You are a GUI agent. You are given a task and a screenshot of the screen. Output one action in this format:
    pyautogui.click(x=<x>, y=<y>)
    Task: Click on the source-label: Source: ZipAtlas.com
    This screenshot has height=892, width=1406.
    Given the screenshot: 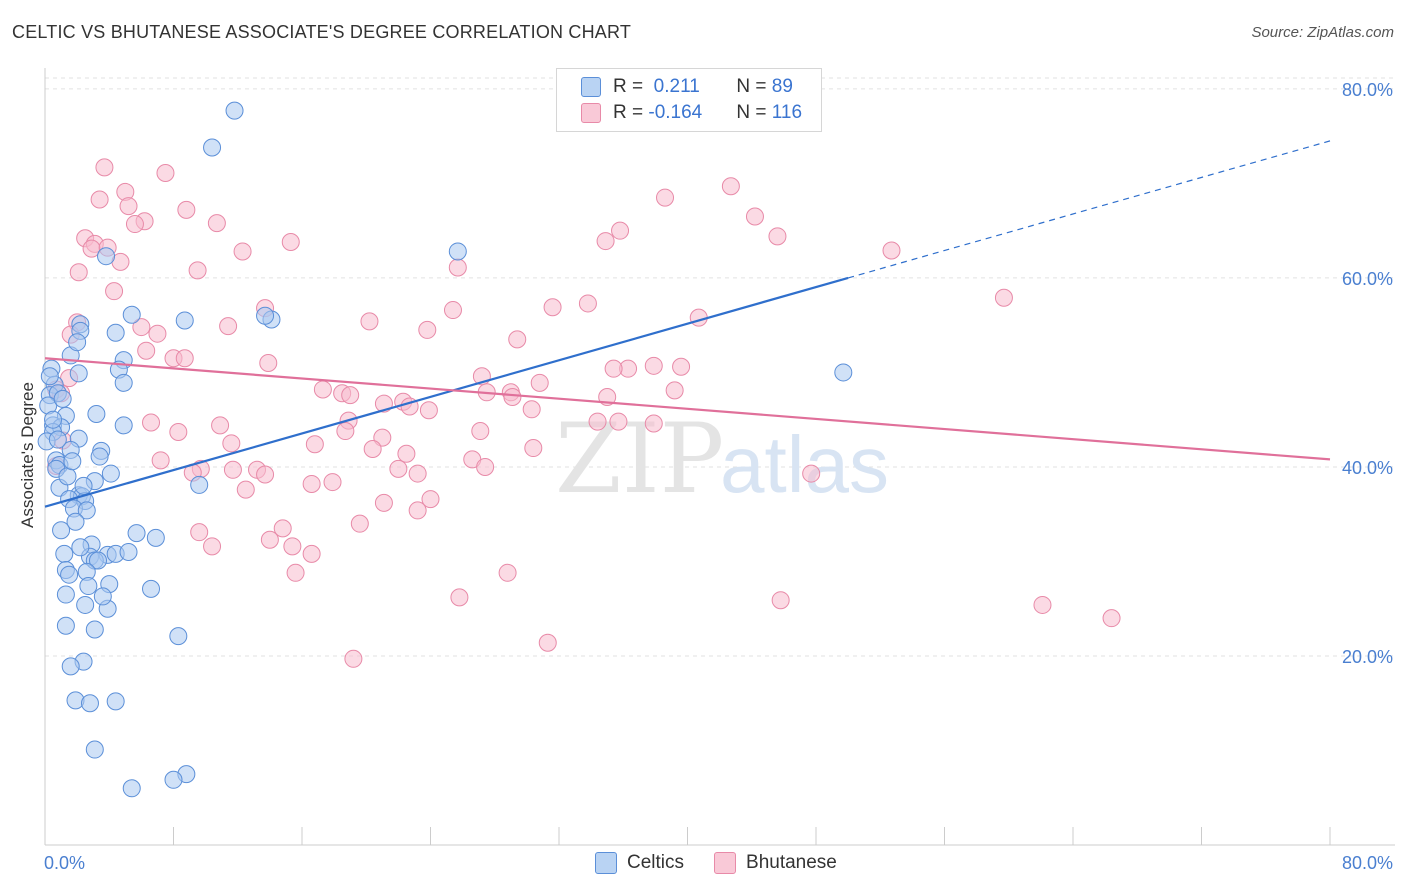 What is the action you would take?
    pyautogui.click(x=1322, y=32)
    